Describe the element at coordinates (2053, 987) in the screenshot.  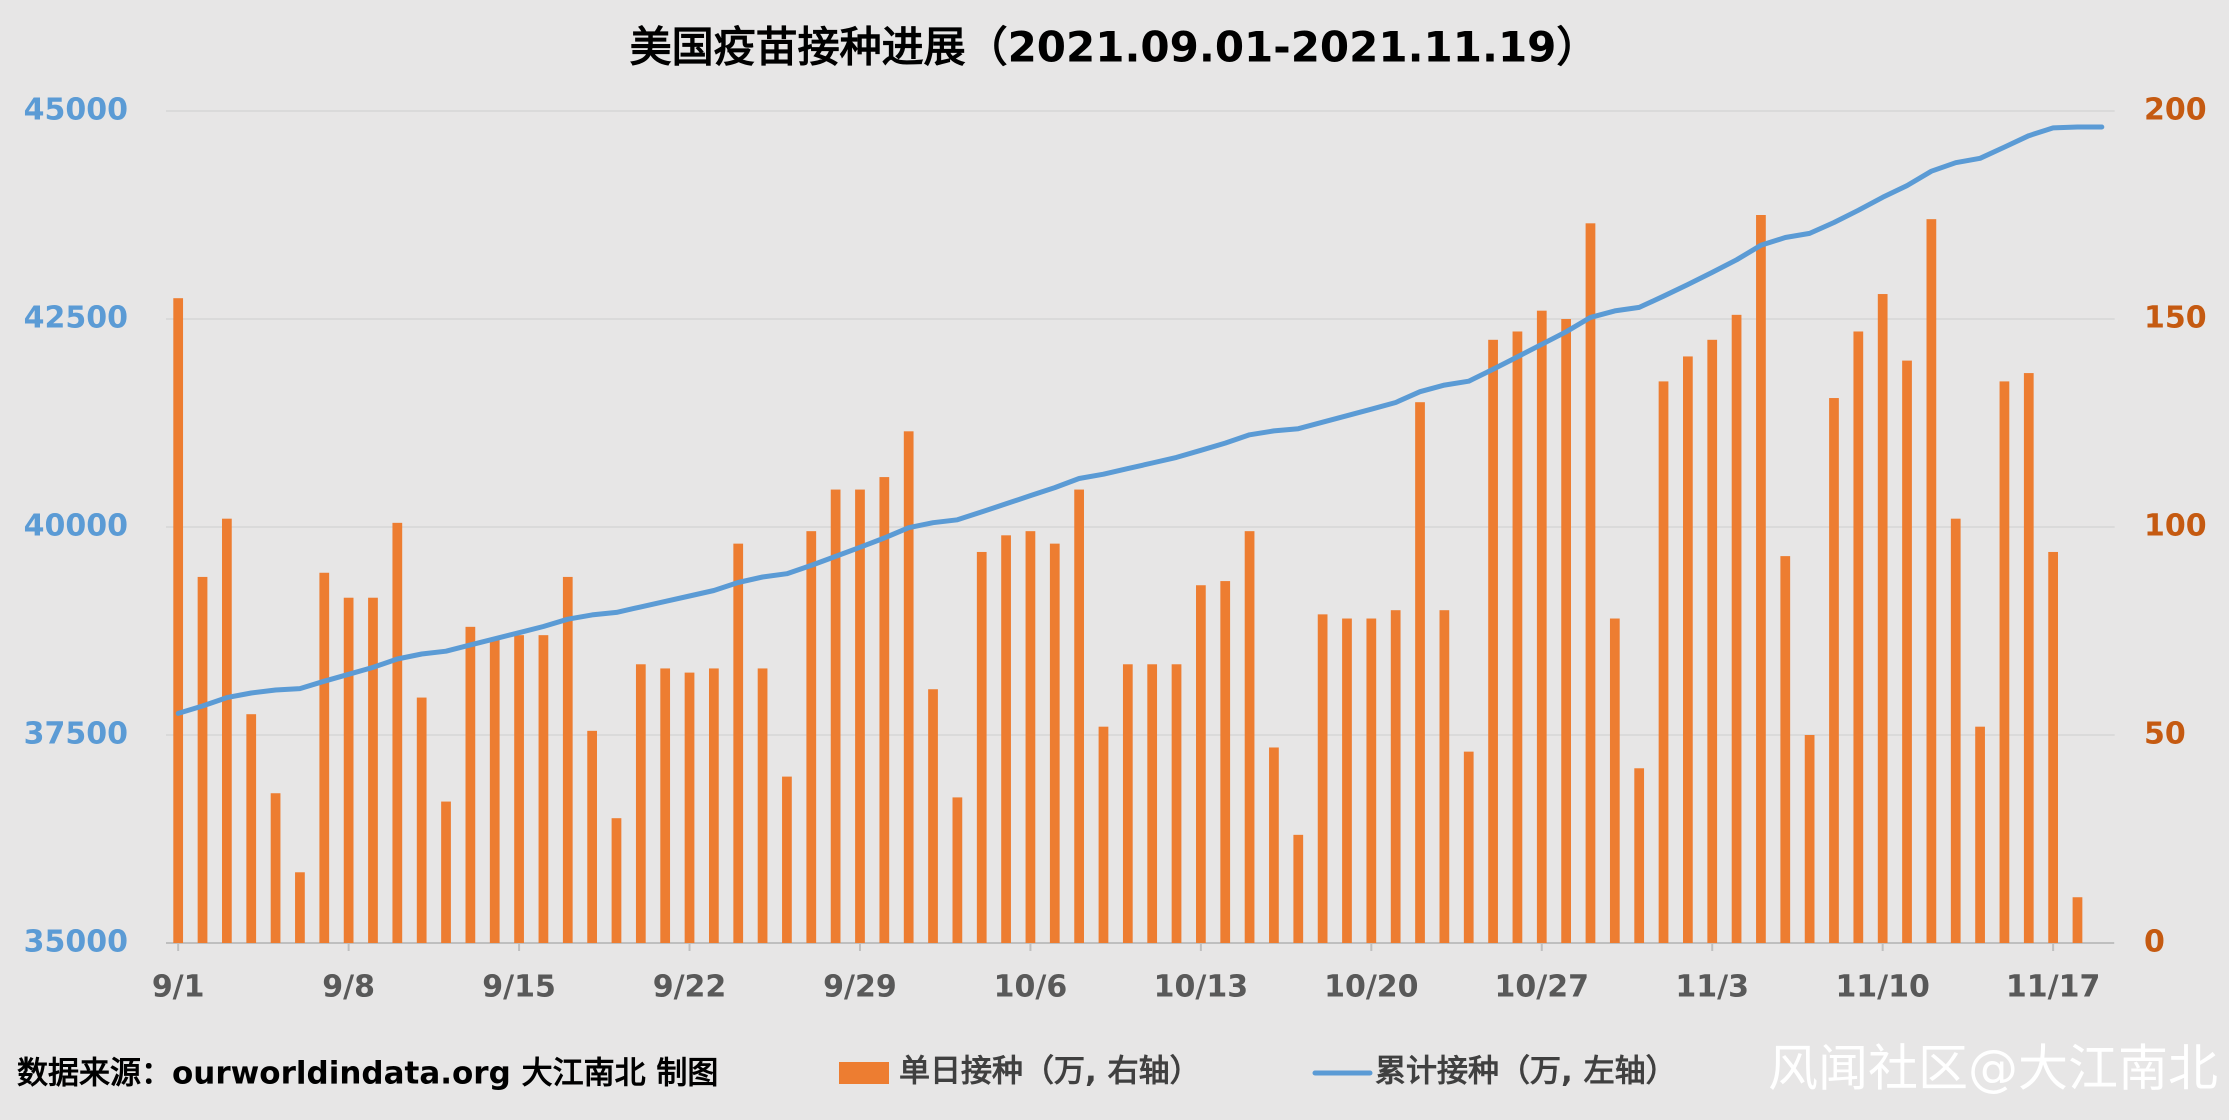
I see `x-tick-label: 11/17` at that location.